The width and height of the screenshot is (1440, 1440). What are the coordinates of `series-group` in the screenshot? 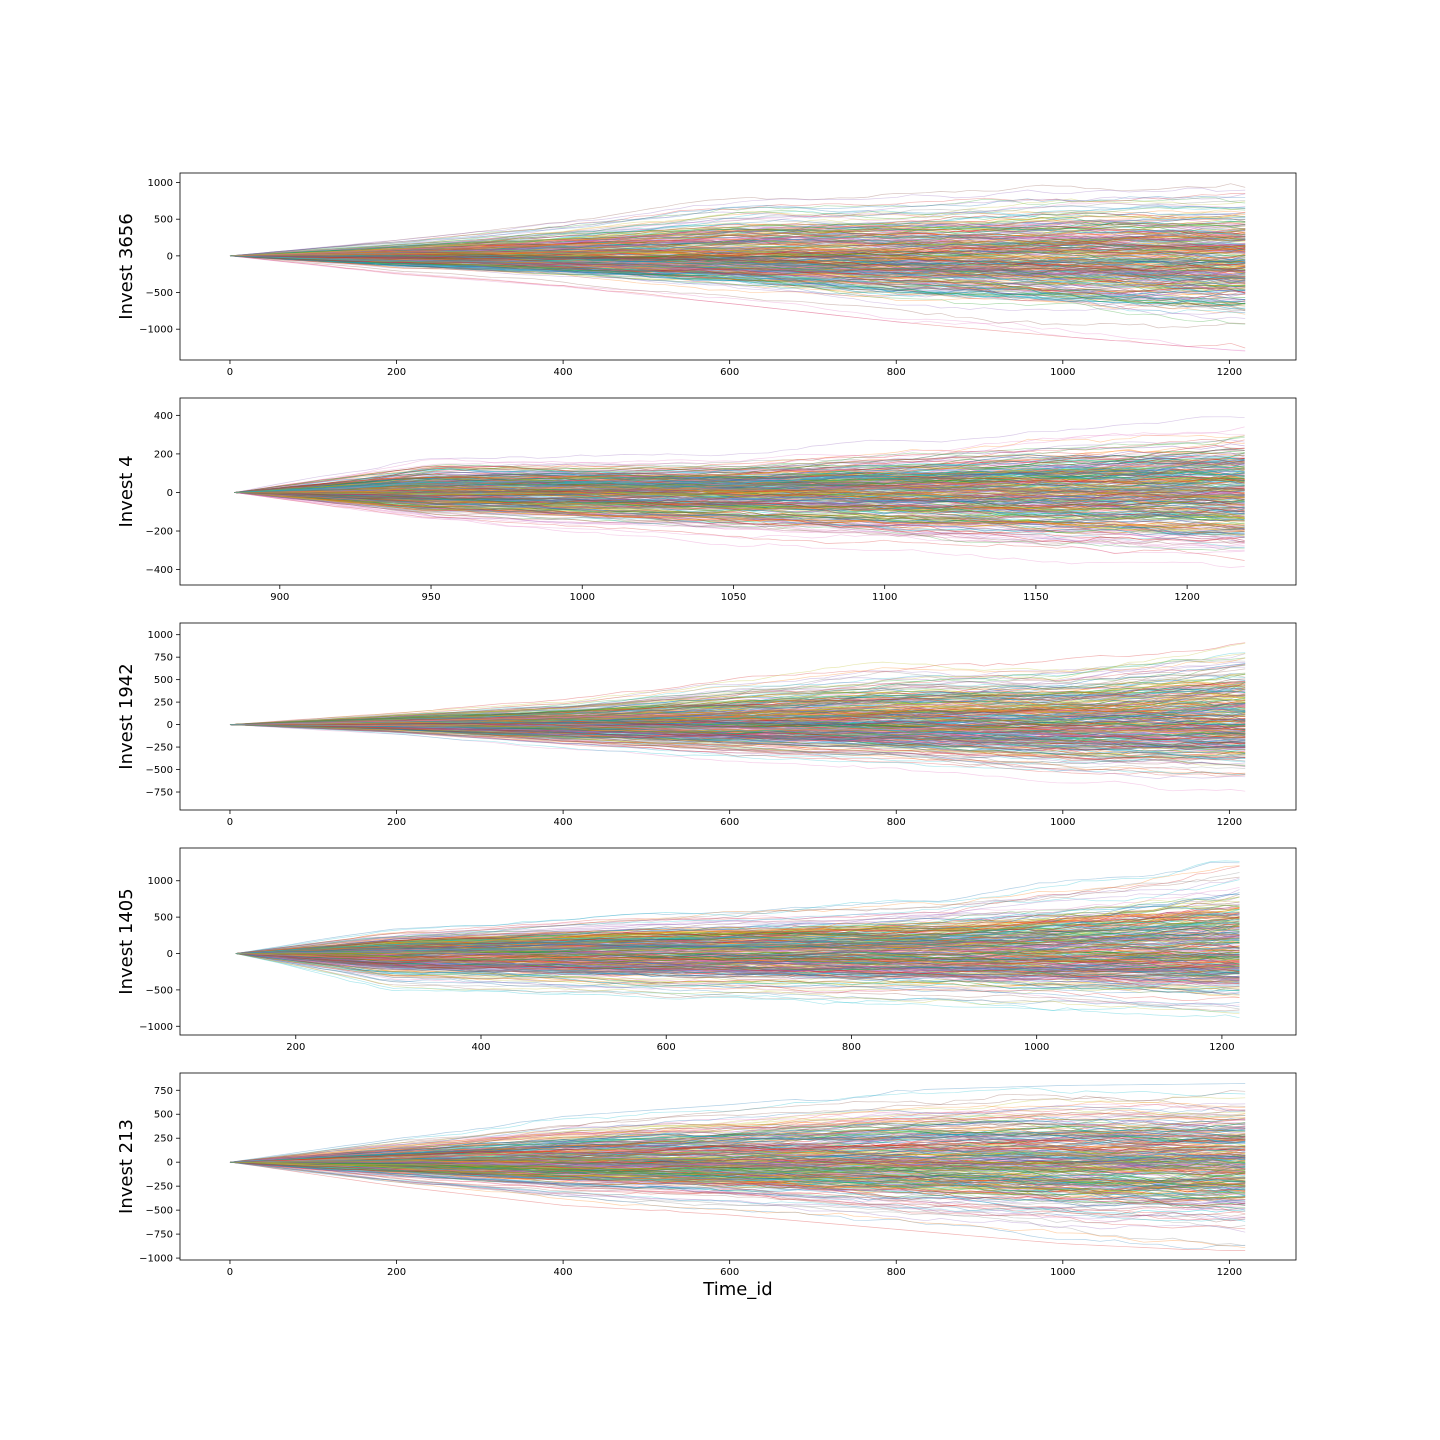 It's located at (737, 939).